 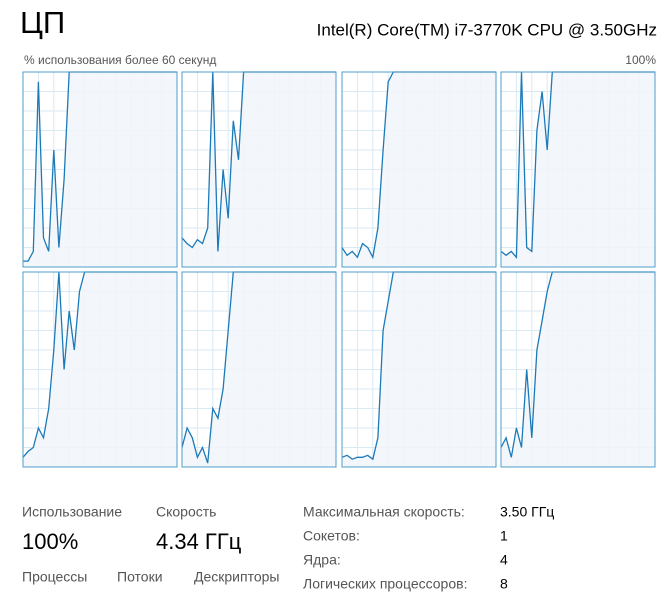 What do you see at coordinates (236, 577) in the screenshot?
I see `counter-label: Дескрипторы` at bounding box center [236, 577].